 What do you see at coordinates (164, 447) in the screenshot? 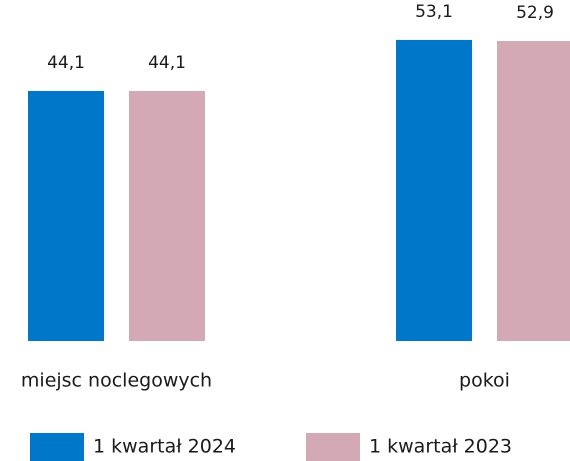
I see `legend-label: 1 kwartał 2024` at bounding box center [164, 447].